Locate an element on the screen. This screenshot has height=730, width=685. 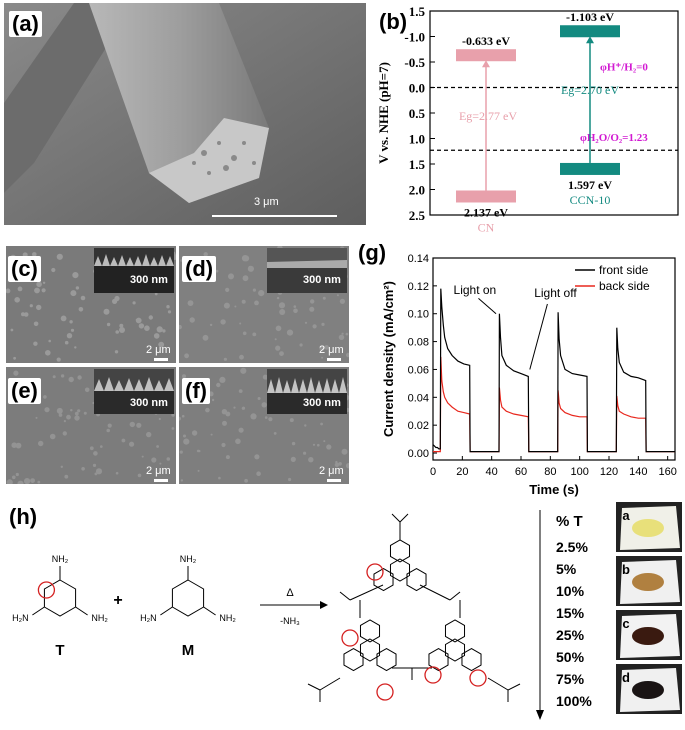
heptazine-right-right is located at coordinates (471, 659).